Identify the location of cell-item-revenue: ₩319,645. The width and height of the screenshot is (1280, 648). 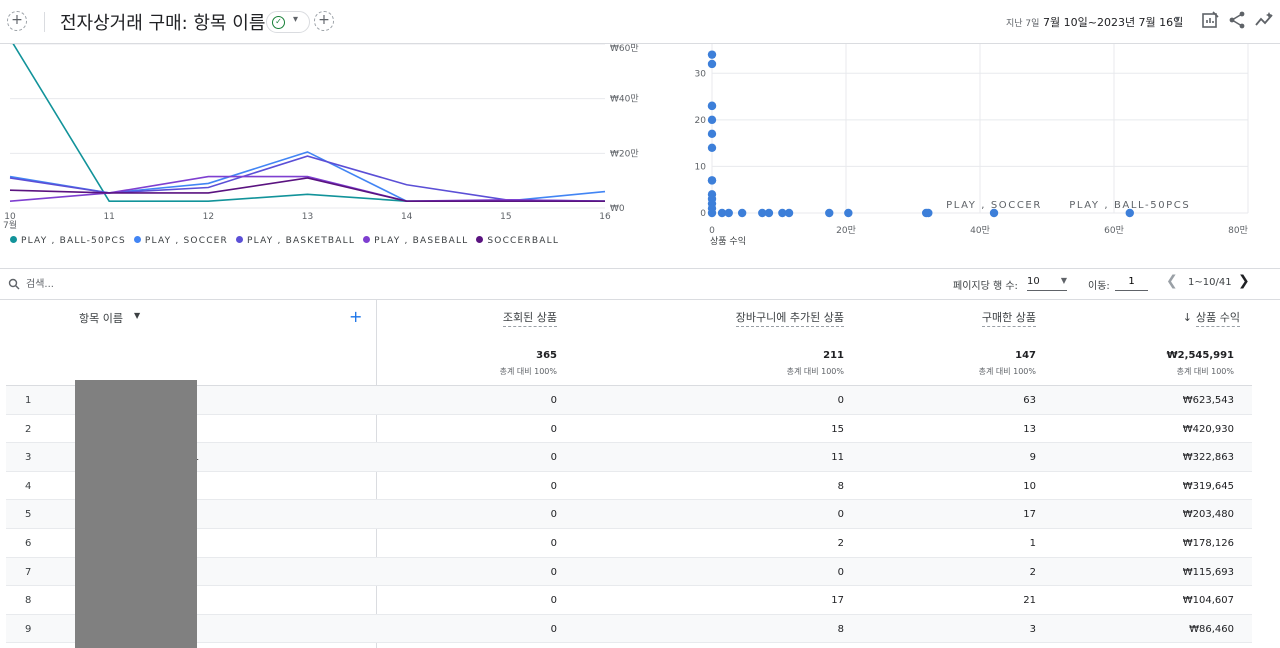
(1208, 486).